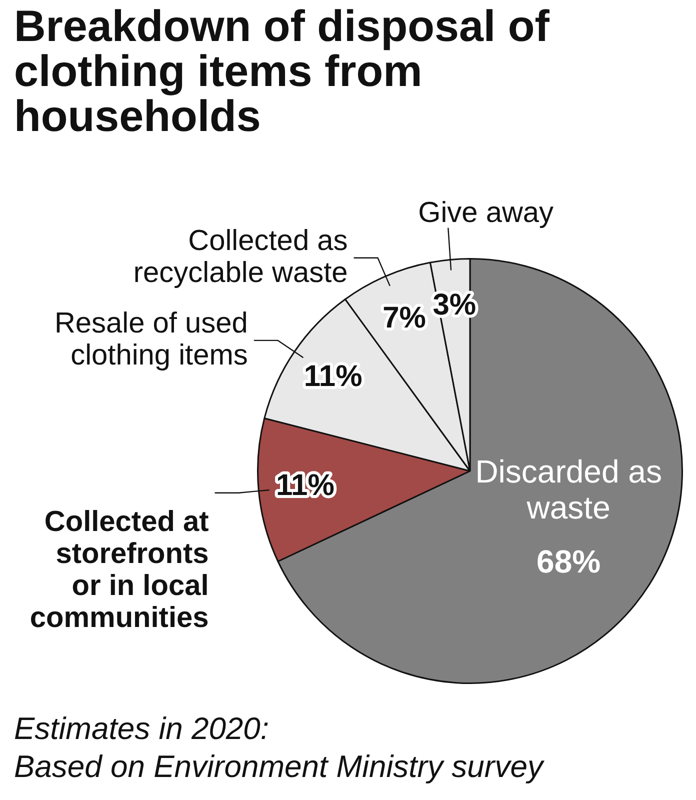 The height and width of the screenshot is (800, 696). What do you see at coordinates (568, 561) in the screenshot?
I see `data-label: 68%` at bounding box center [568, 561].